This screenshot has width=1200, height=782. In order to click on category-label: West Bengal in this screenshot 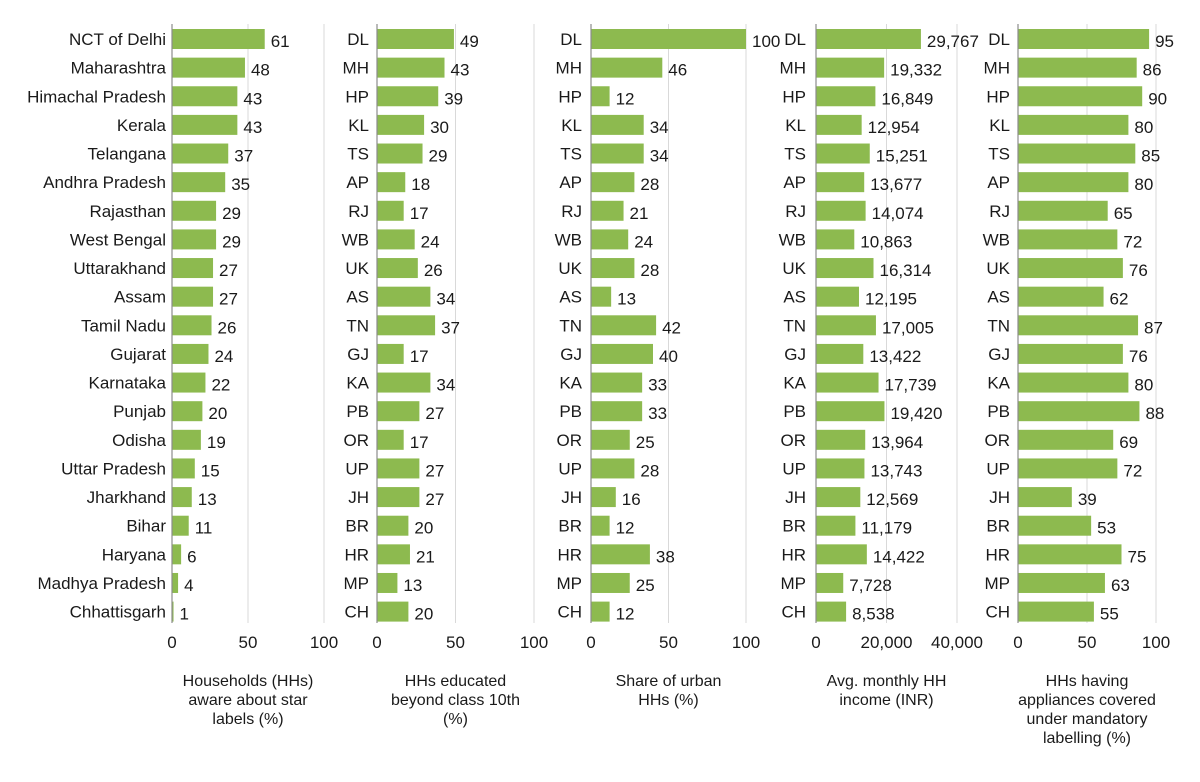, I will do `click(118, 239)`.